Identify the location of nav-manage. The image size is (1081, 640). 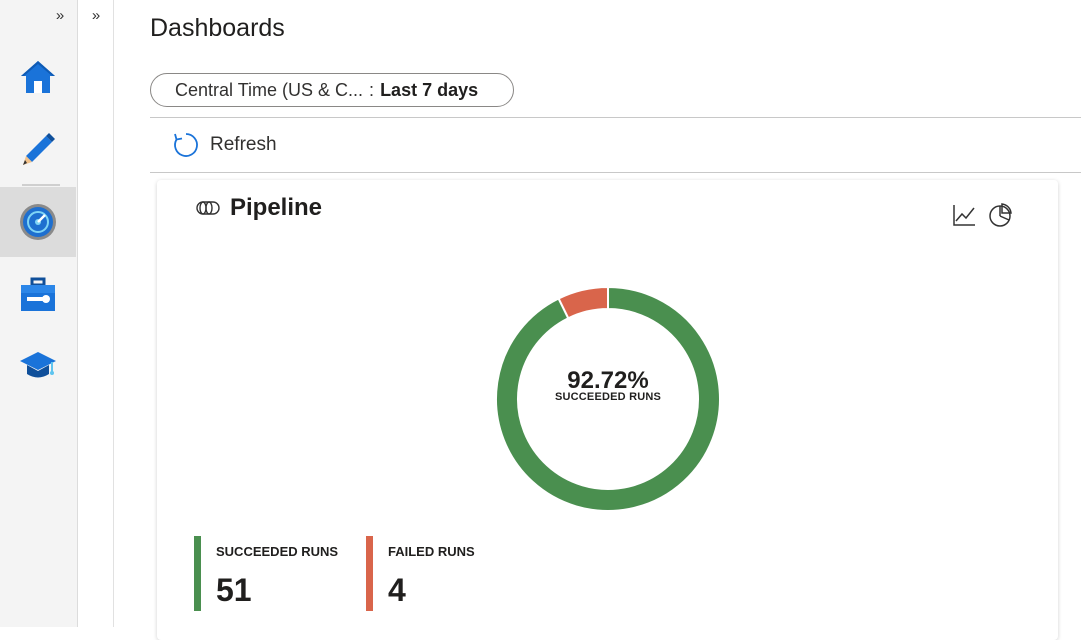
(38, 295).